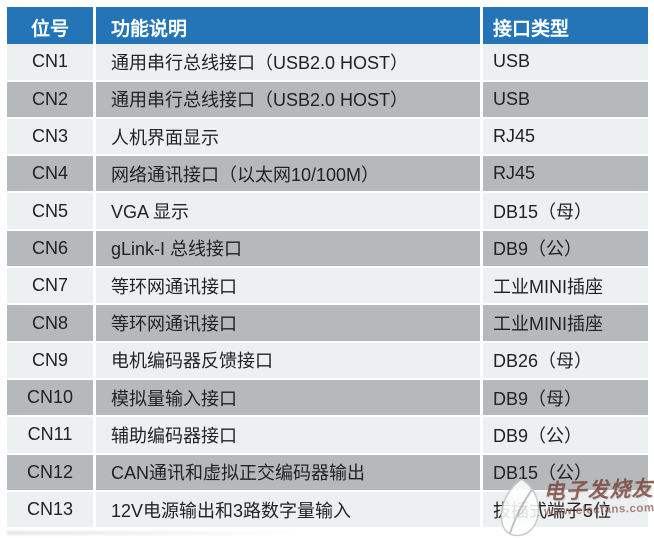  I want to click on cell-function: 网络通讯接口（以太网10/100M）, so click(288, 174).